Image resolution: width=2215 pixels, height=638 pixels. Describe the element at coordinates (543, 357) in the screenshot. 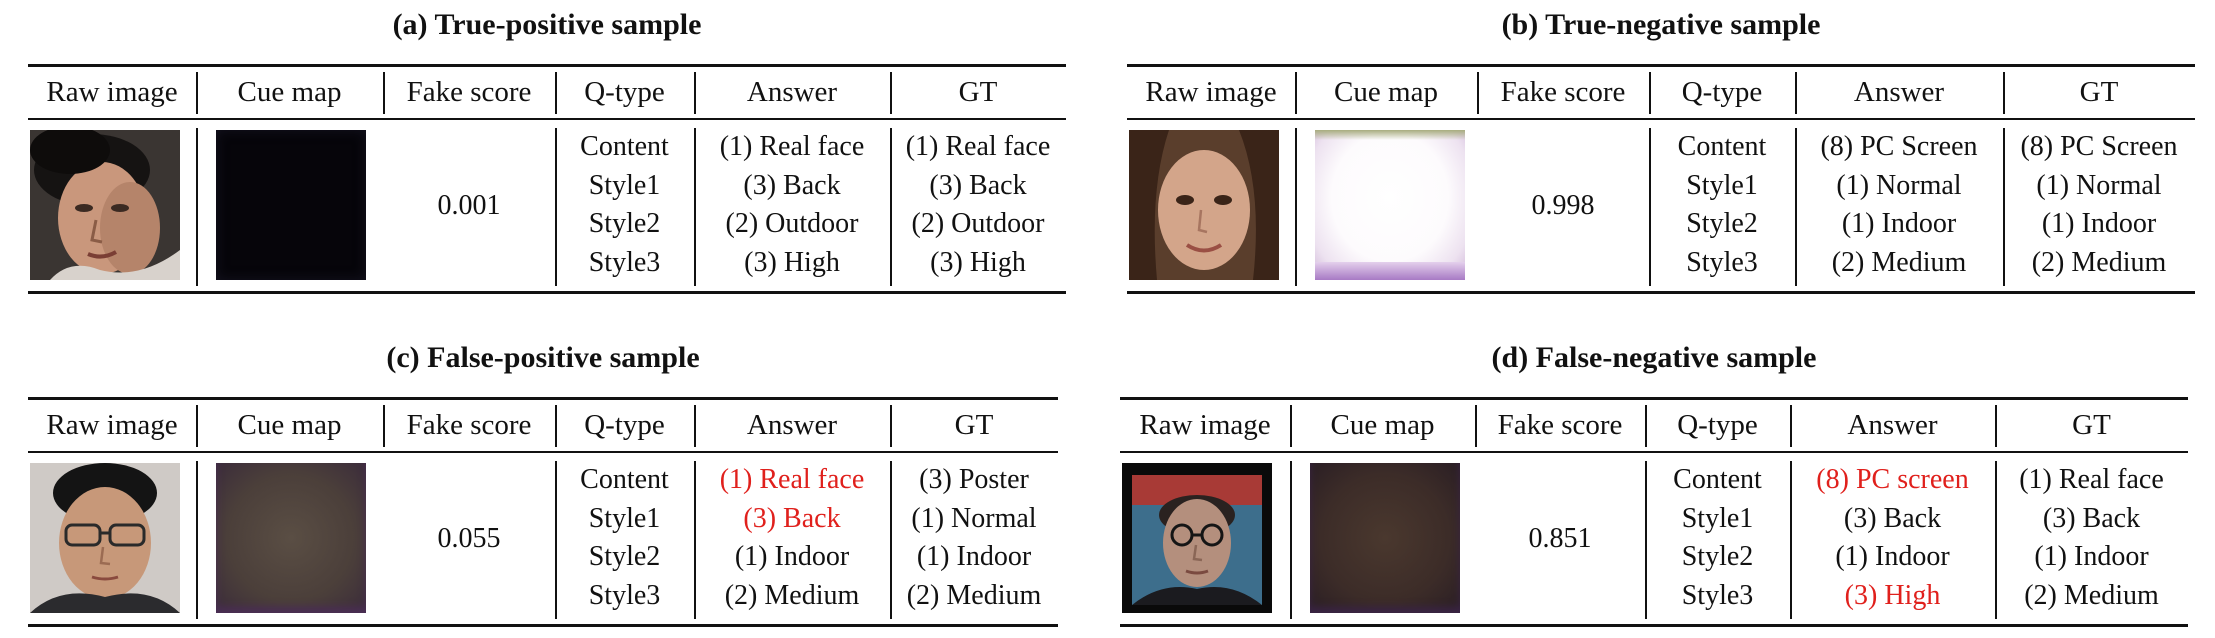

I see `panel-caption: (c) False-positive sample` at that location.